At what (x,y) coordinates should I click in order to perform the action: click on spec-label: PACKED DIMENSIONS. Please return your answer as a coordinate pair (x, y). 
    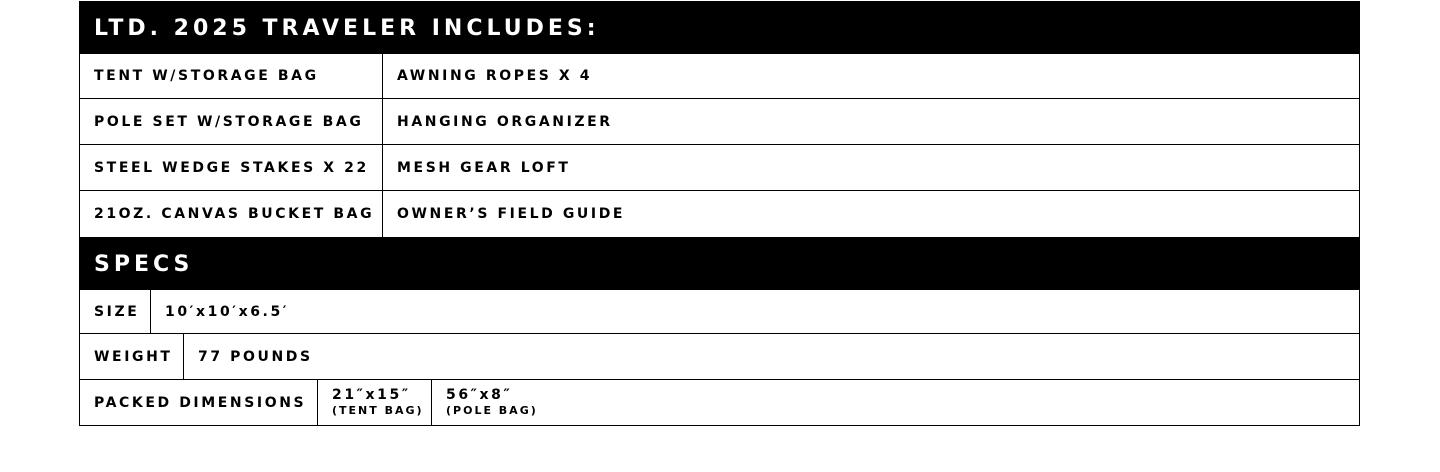
    Looking at the image, I should click on (199, 402).